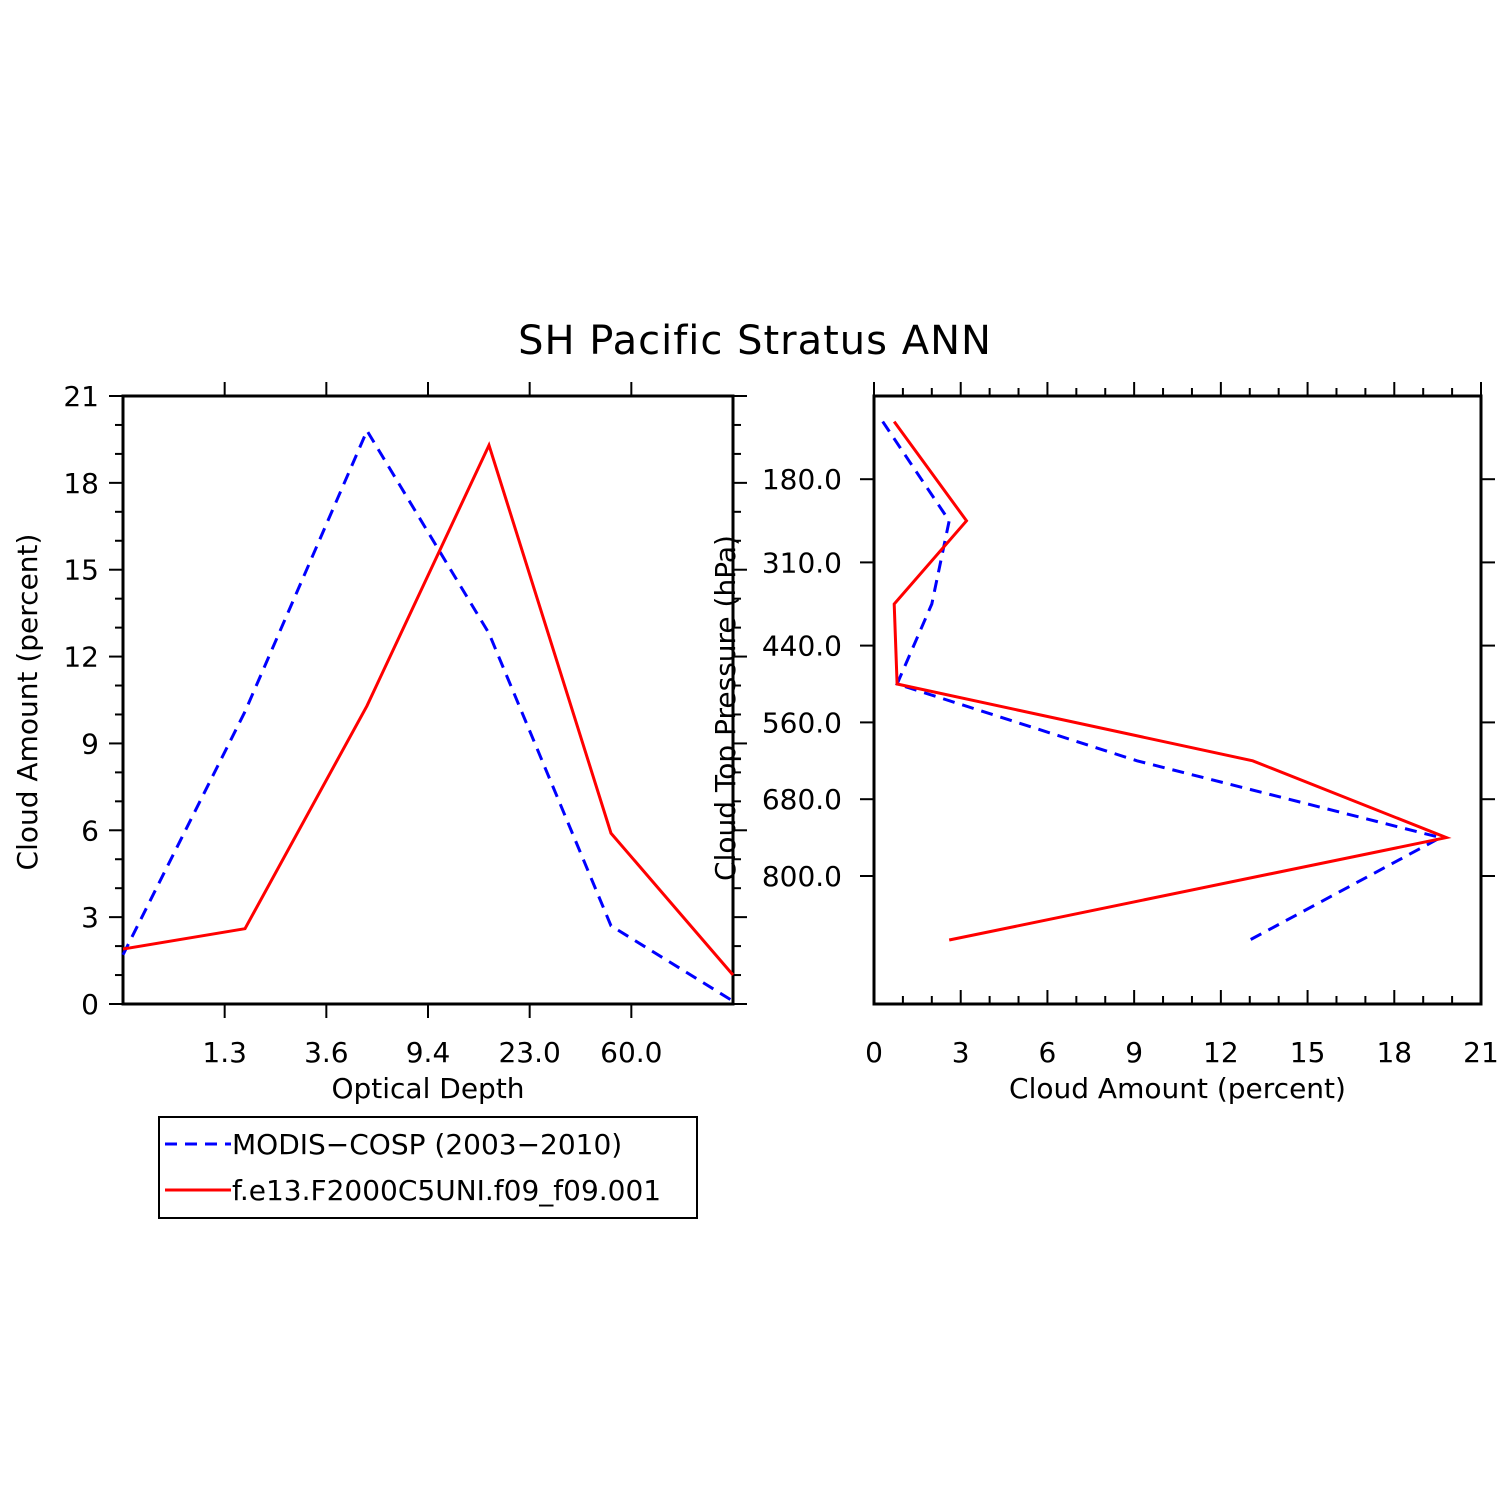 The height and width of the screenshot is (1510, 1510). I want to click on legend-box, so click(428, 1167).